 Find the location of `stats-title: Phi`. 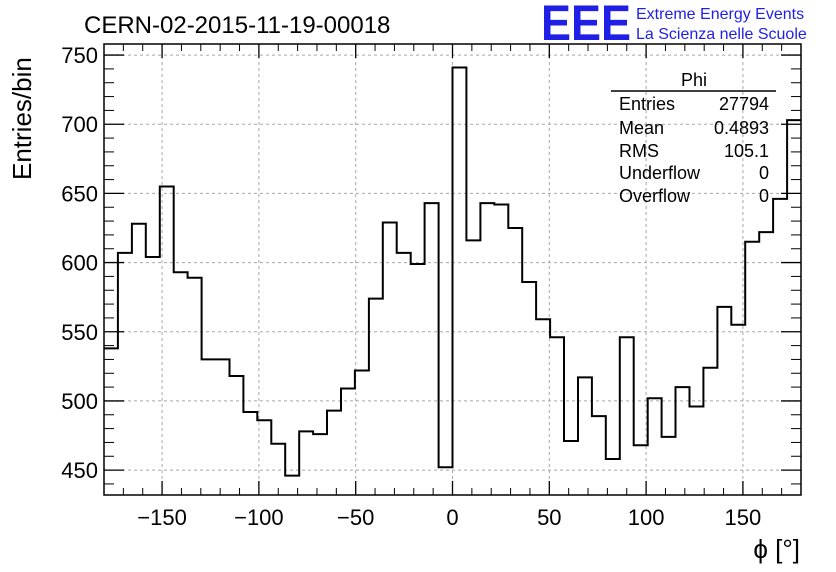

stats-title: Phi is located at coordinates (694, 80).